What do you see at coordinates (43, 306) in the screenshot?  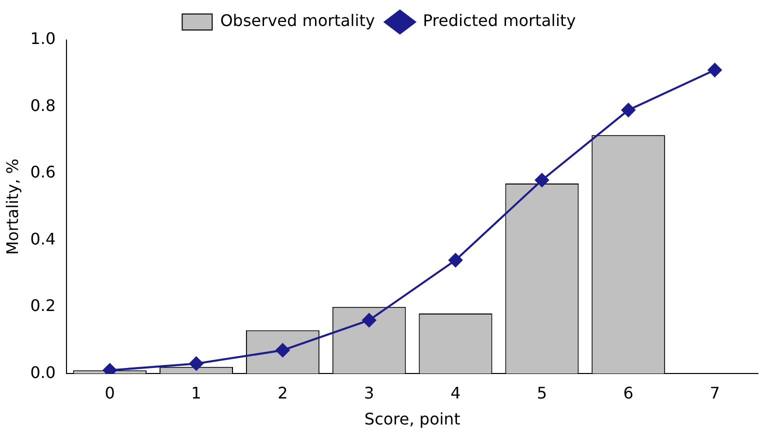 I see `y-tick-label: 0.2` at bounding box center [43, 306].